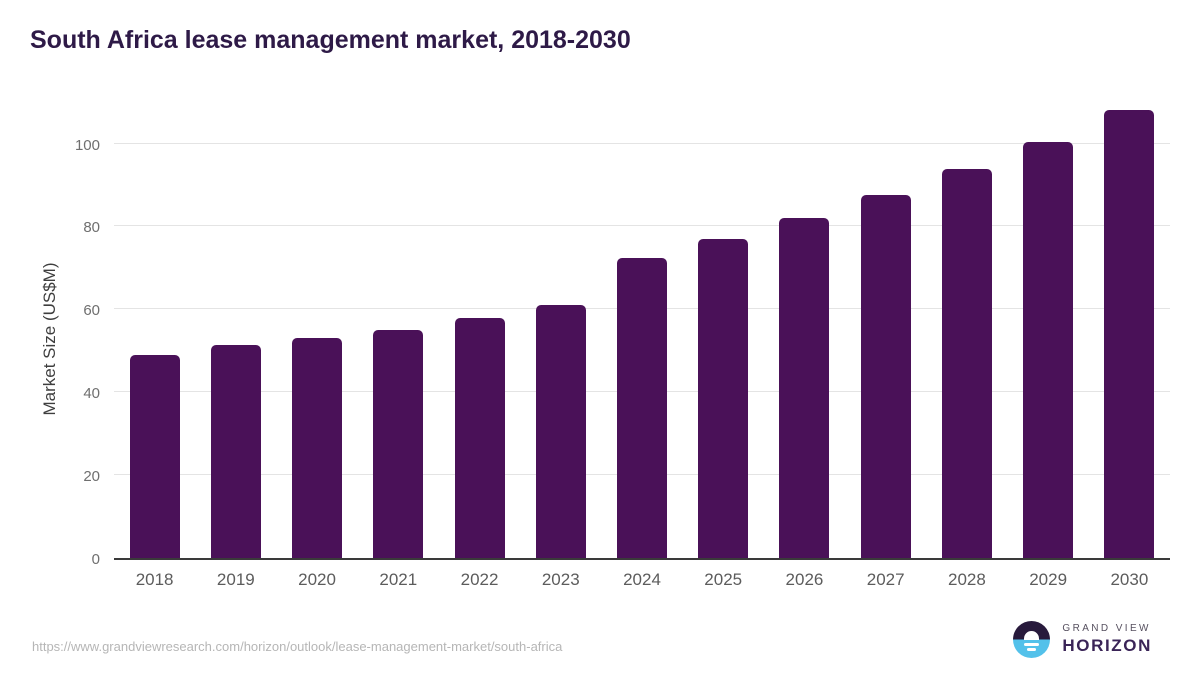 The image size is (1200, 675). What do you see at coordinates (95, 559) in the screenshot?
I see `y-tick-label: 0` at bounding box center [95, 559].